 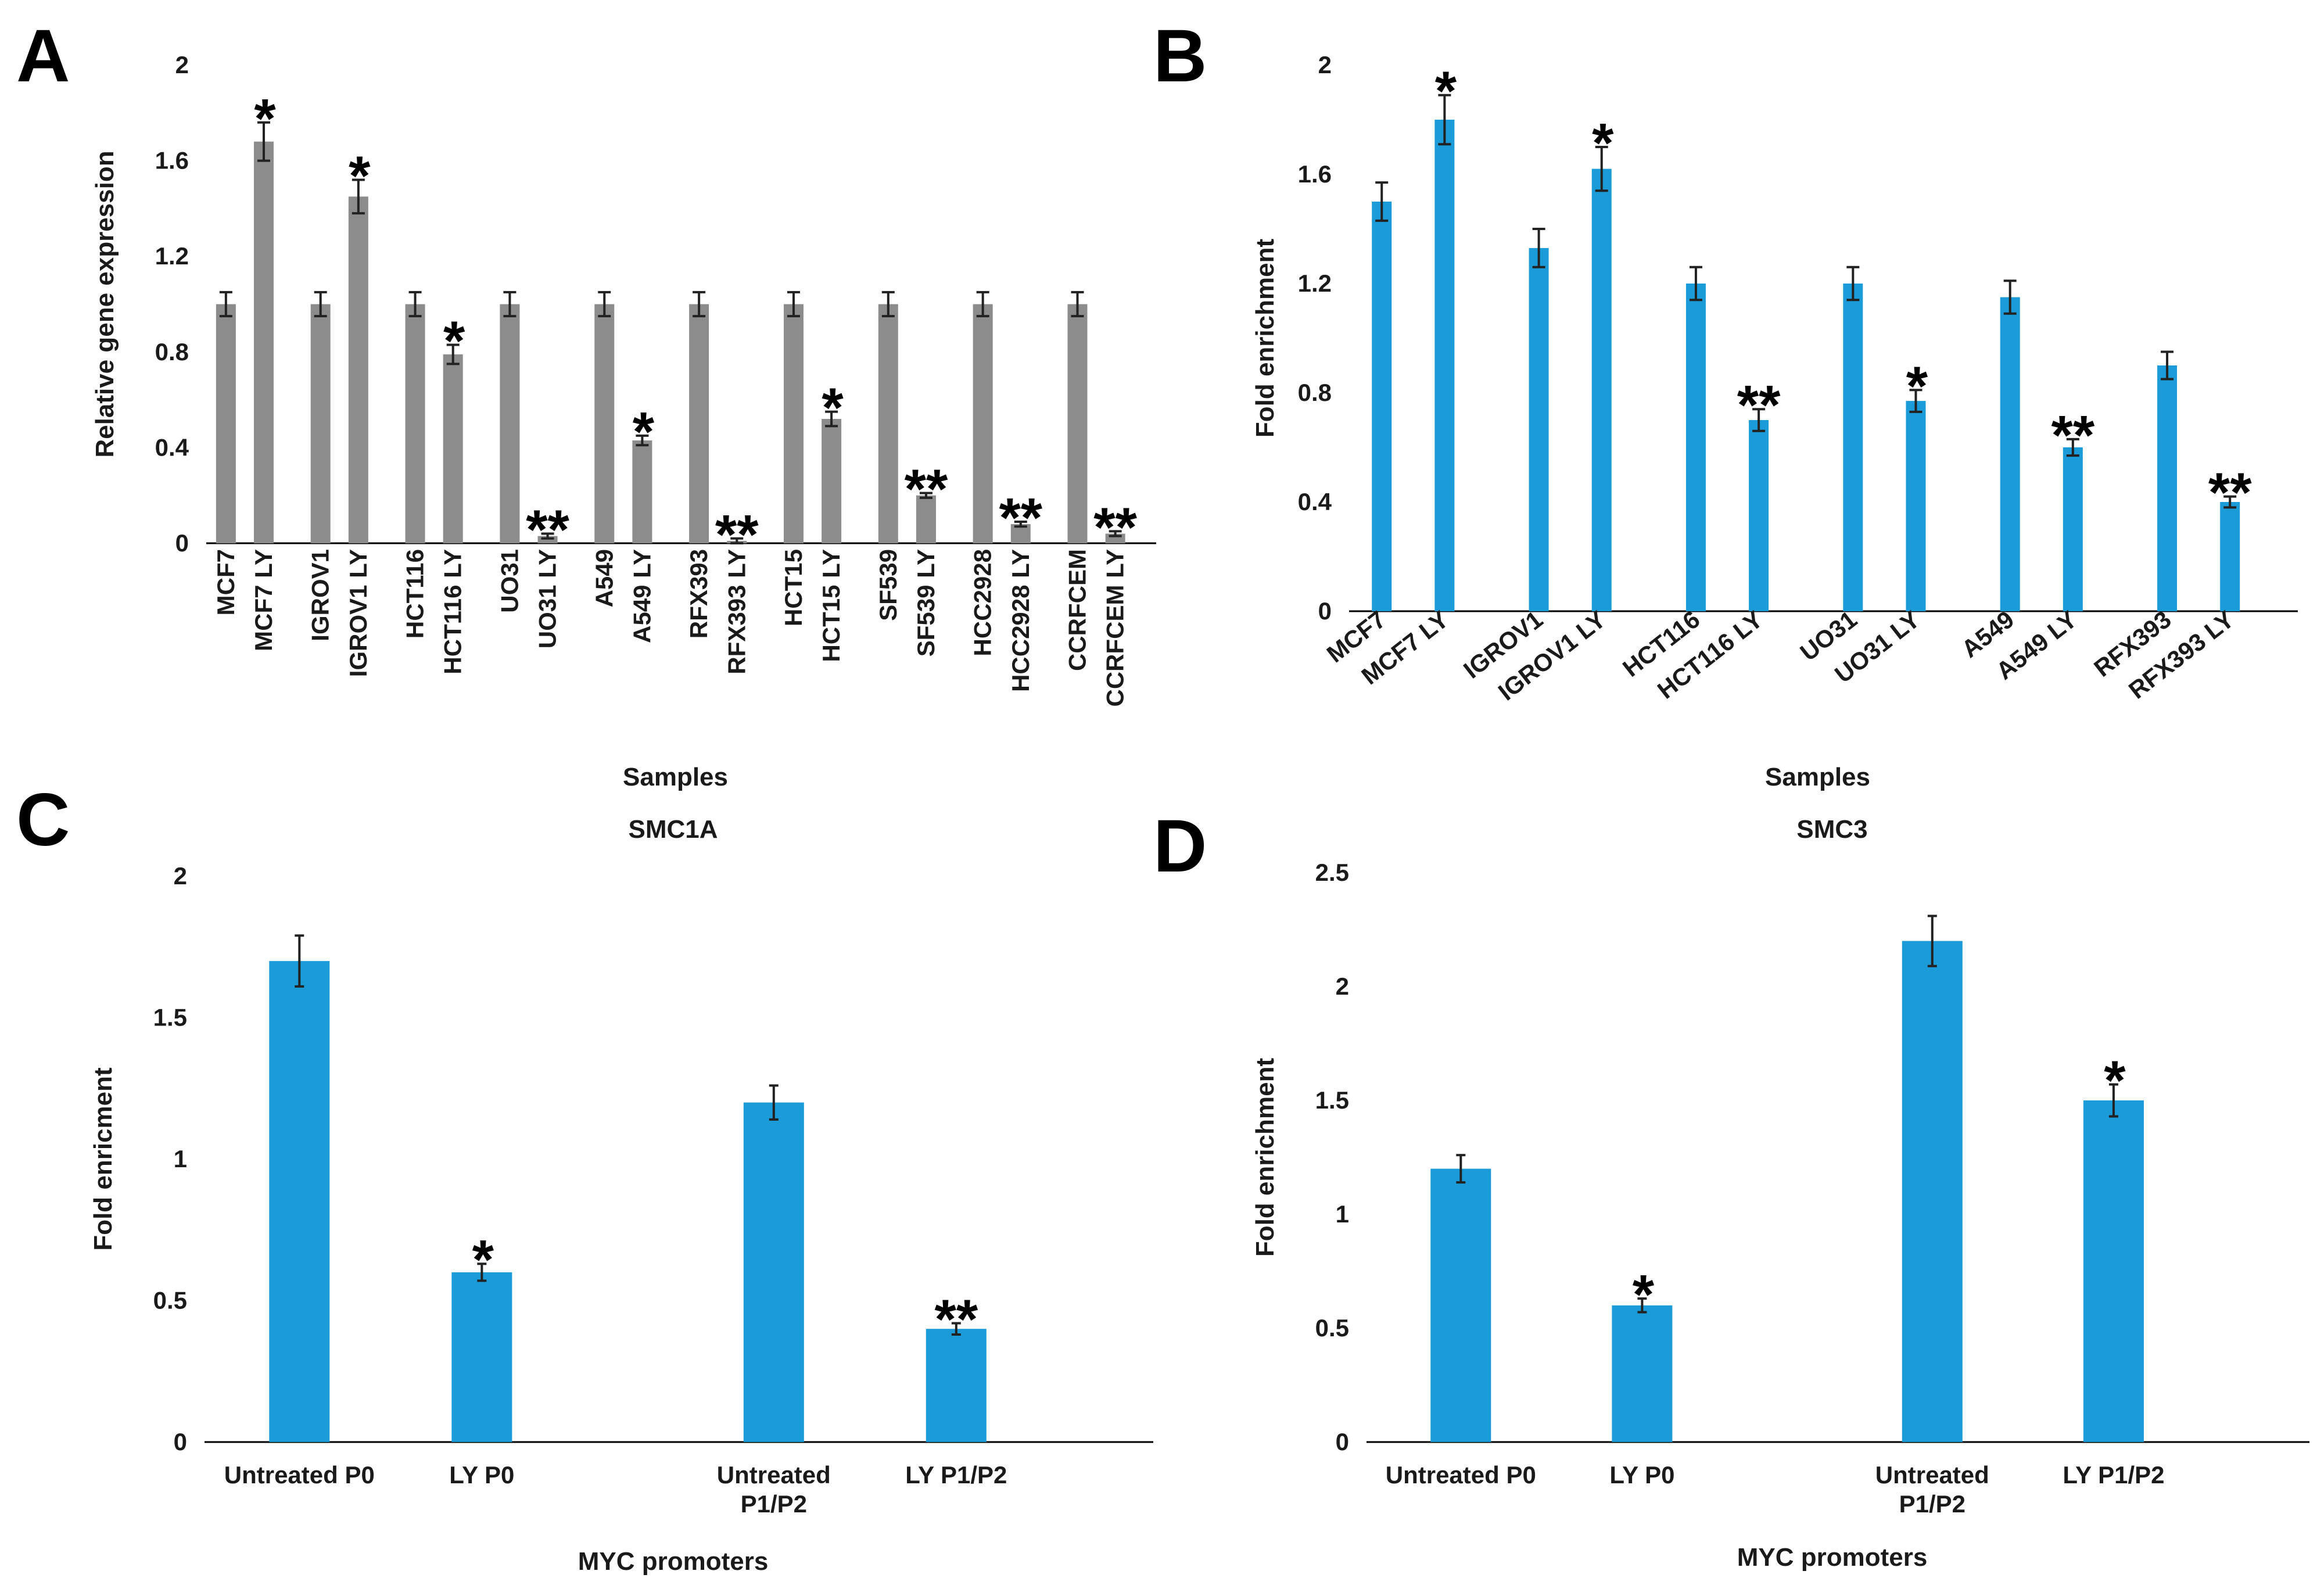 I want to click on x-tick-label: RFX393, so click(x=698, y=594).